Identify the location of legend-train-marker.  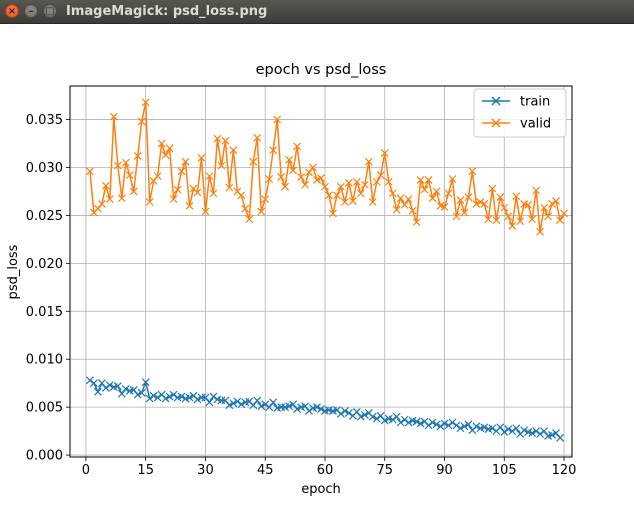
(496, 101).